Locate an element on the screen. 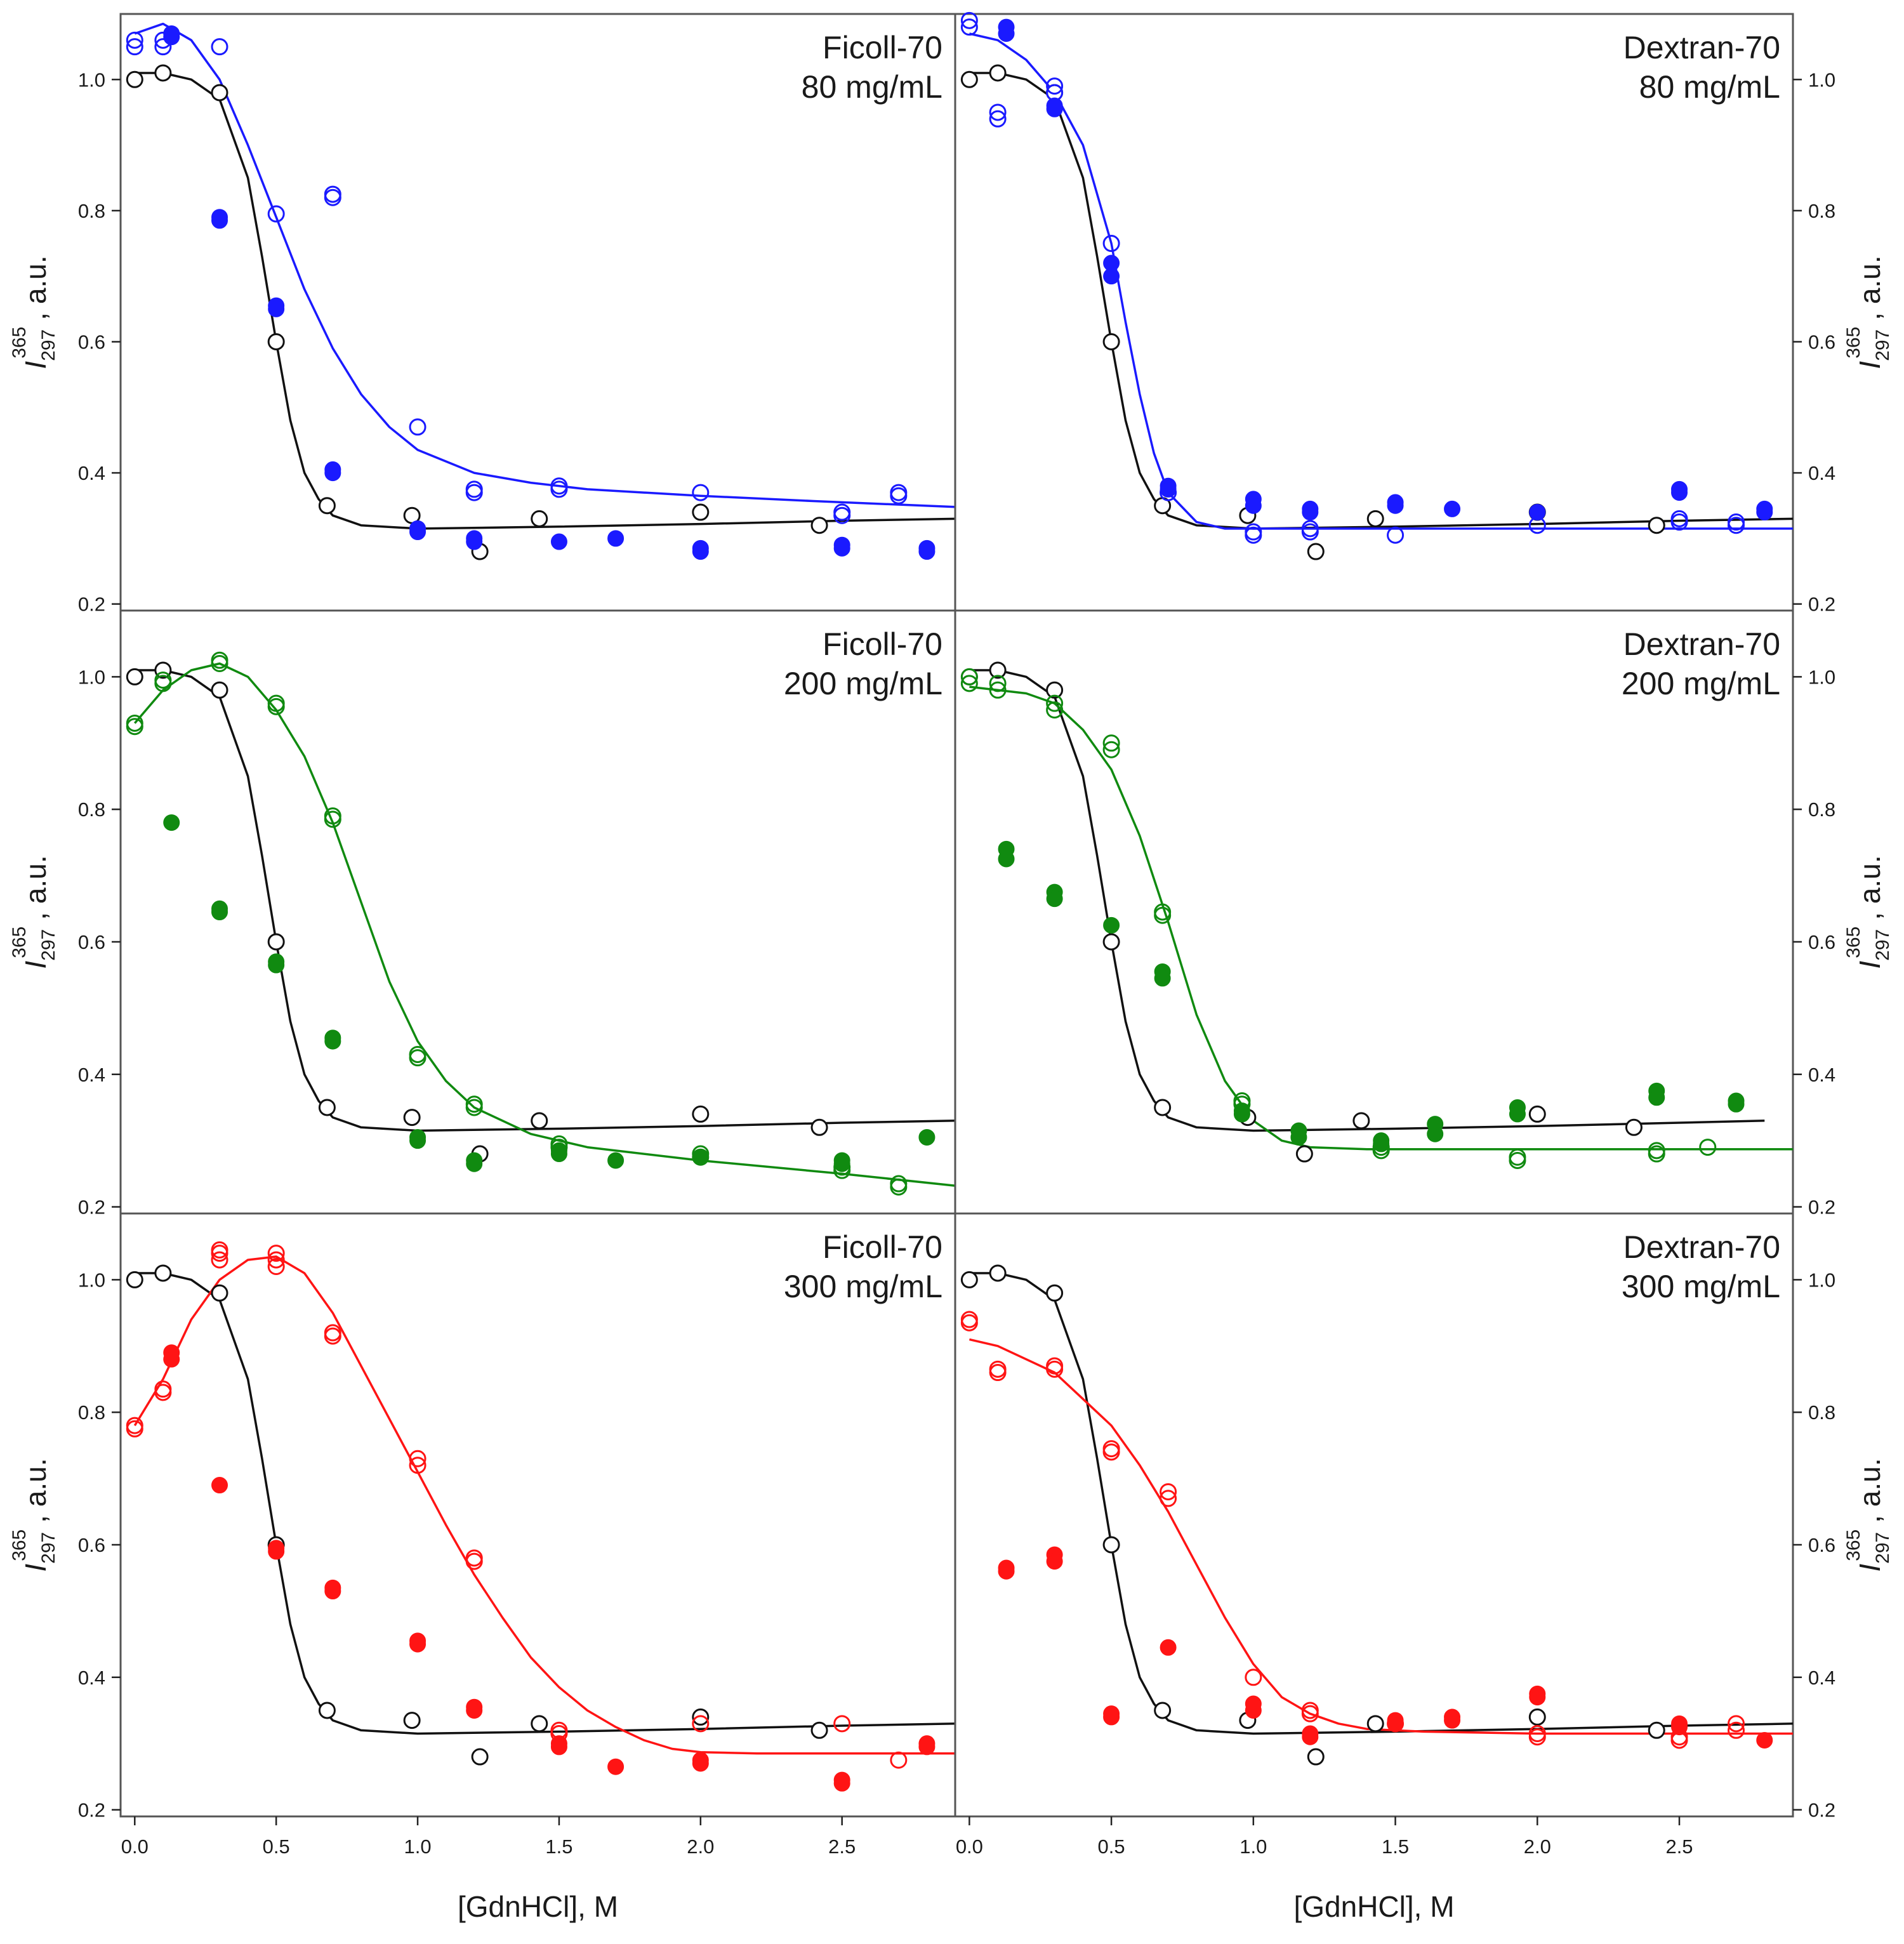 This screenshot has height=1944, width=1904. x-tick-label: 2.0 is located at coordinates (1537, 1846).